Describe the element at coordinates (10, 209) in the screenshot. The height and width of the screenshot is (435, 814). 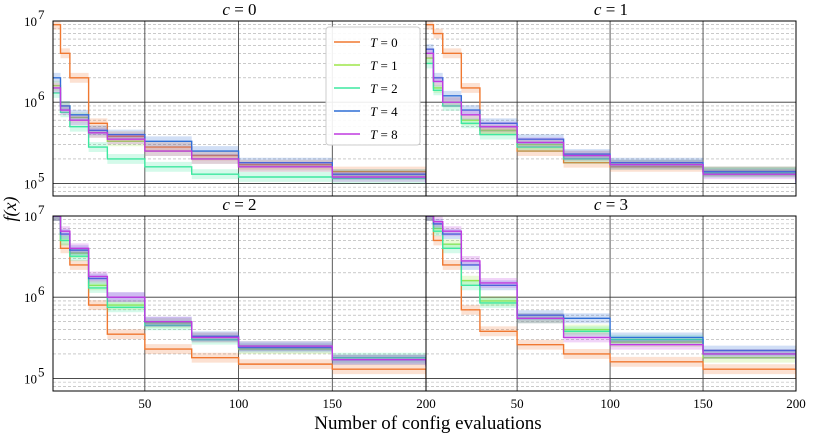
I see `y-axis-label: f(x)` at that location.